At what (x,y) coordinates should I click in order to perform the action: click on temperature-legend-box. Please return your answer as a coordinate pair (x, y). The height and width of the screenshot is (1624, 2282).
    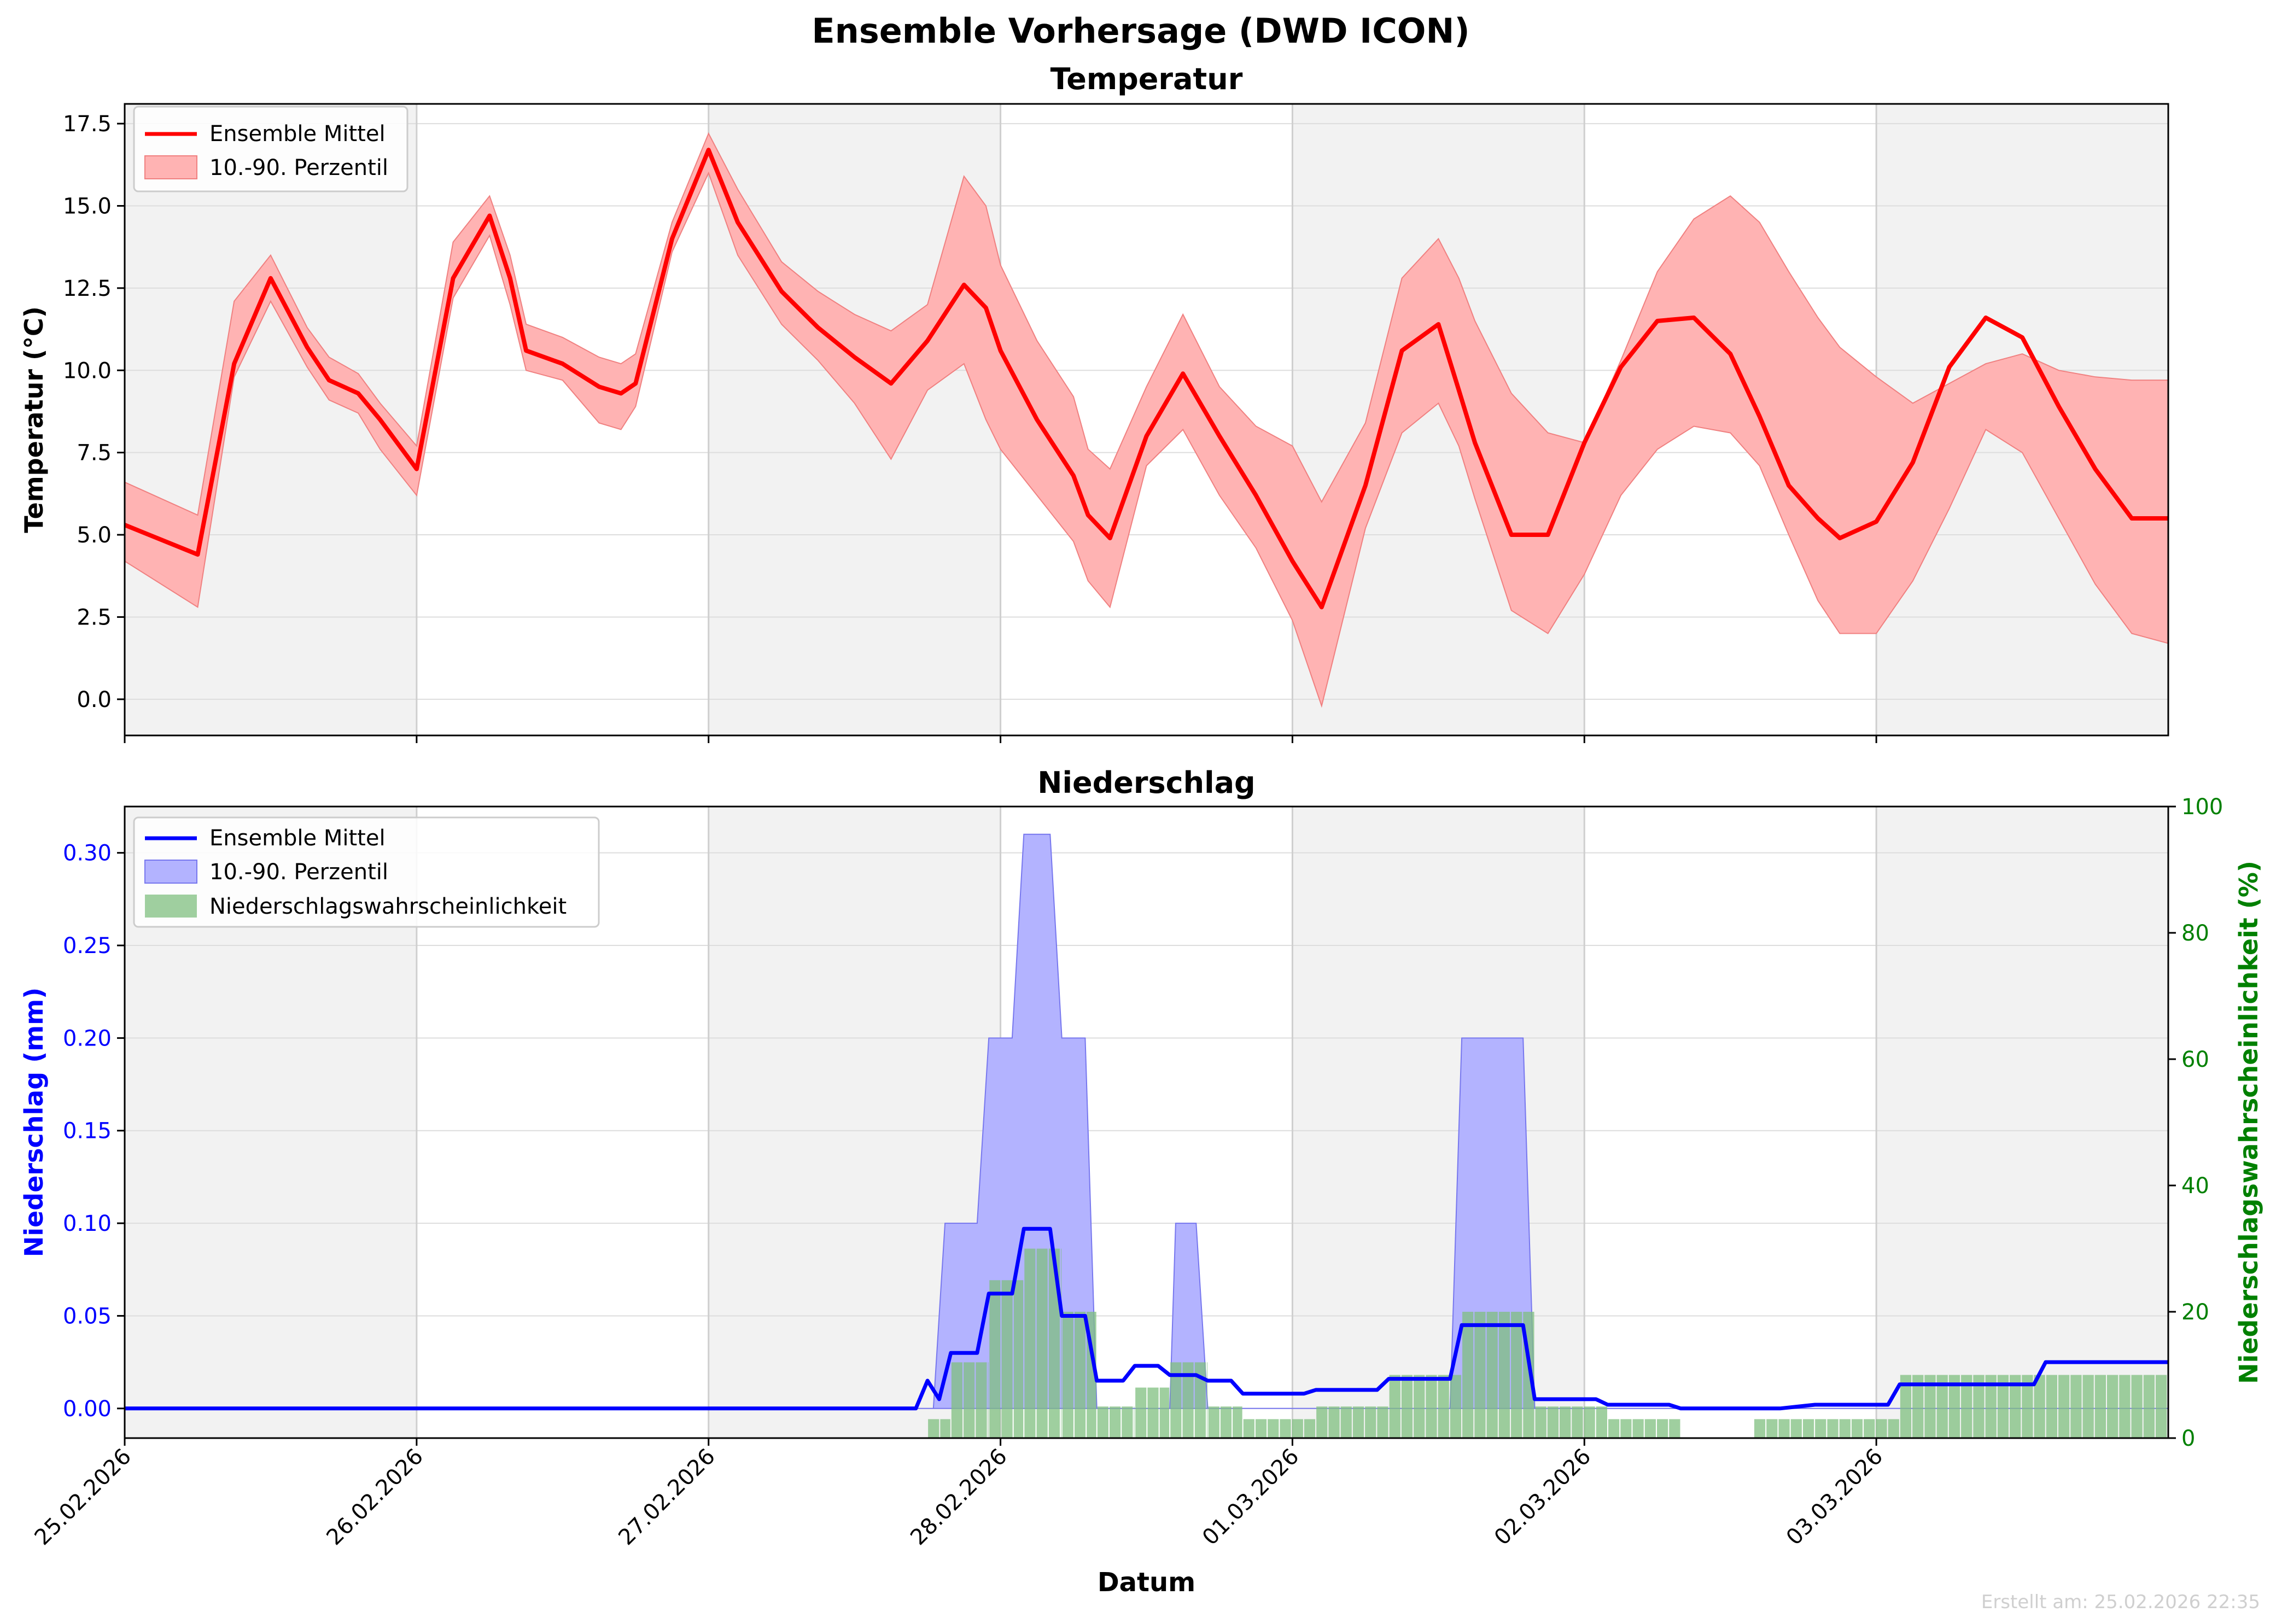
    Looking at the image, I should click on (270, 149).